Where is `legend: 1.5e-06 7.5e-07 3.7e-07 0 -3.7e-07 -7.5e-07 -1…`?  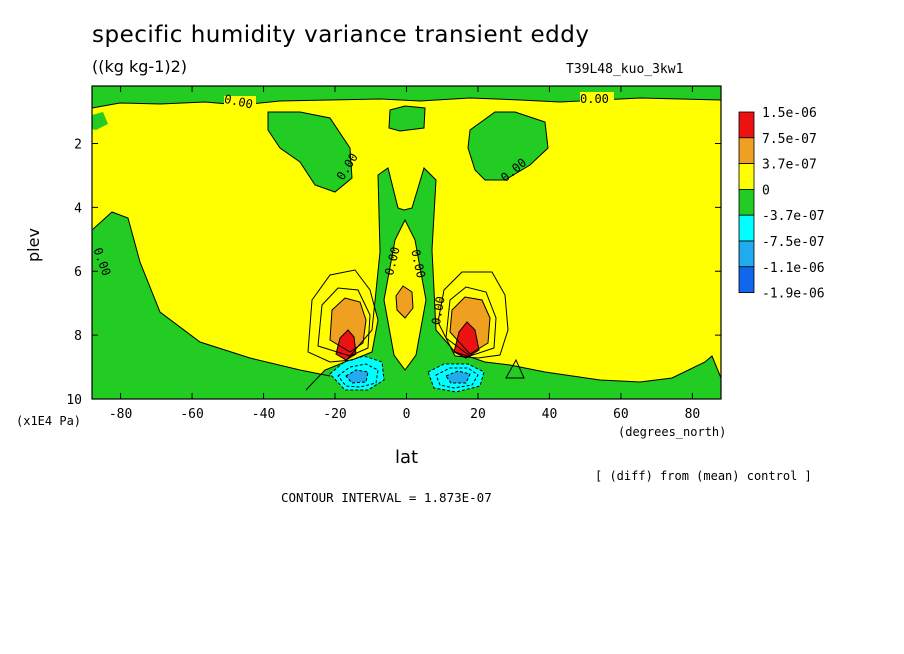
legend: 1.5e-06 7.5e-07 3.7e-07 0 -3.7e-07 -7.5e-07 -1… is located at coordinates (781, 204).